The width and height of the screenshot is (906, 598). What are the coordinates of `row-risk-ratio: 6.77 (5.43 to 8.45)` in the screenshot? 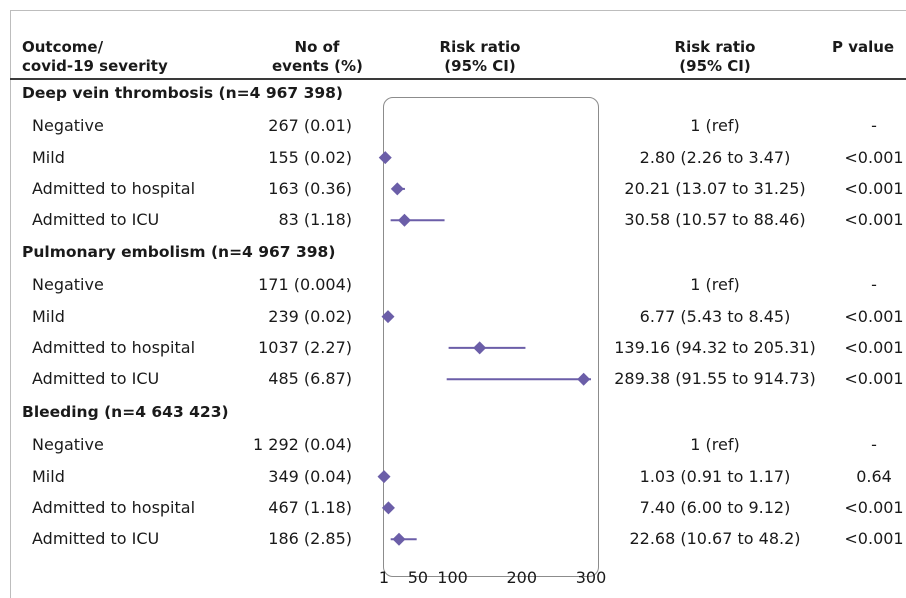 It's located at (715, 316).